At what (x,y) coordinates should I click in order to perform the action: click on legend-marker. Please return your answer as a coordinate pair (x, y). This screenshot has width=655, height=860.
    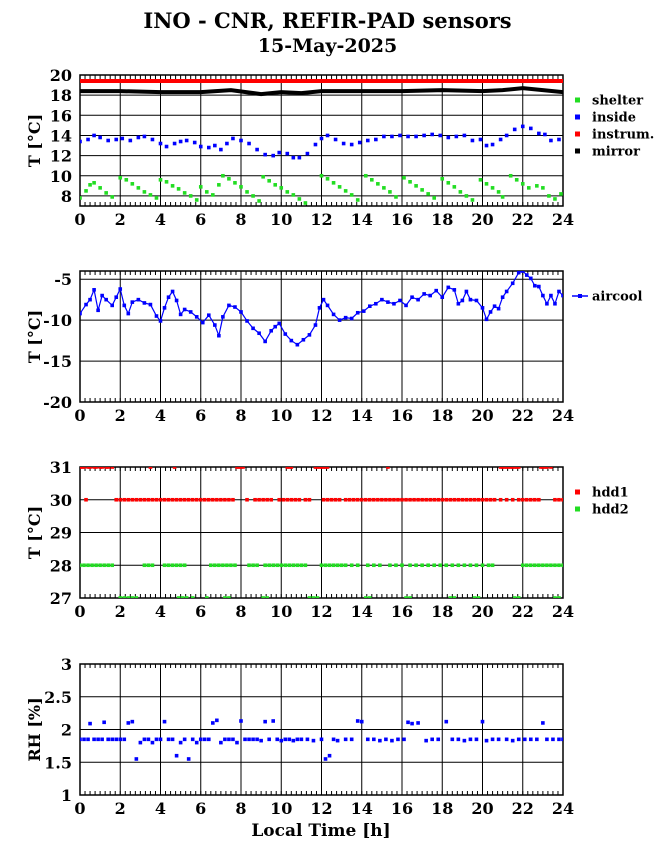
    Looking at the image, I should click on (580, 296).